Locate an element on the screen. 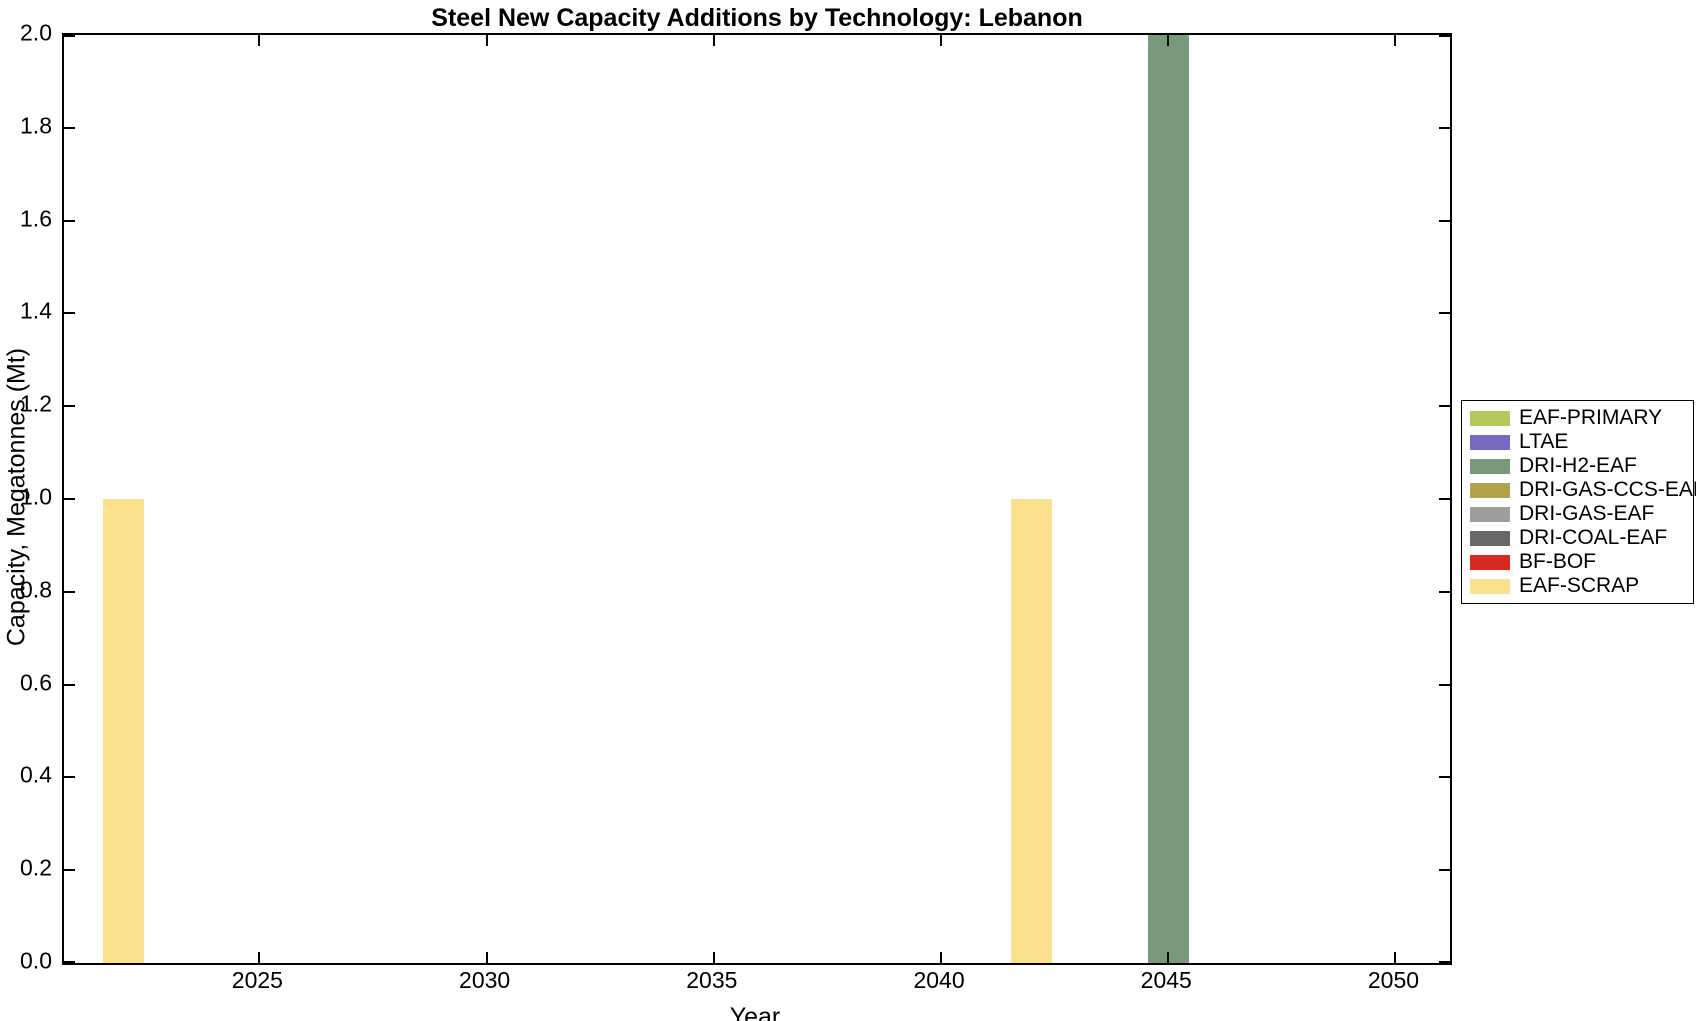 This screenshot has height=1021, width=1696. legend-label: LTAE is located at coordinates (1544, 441).